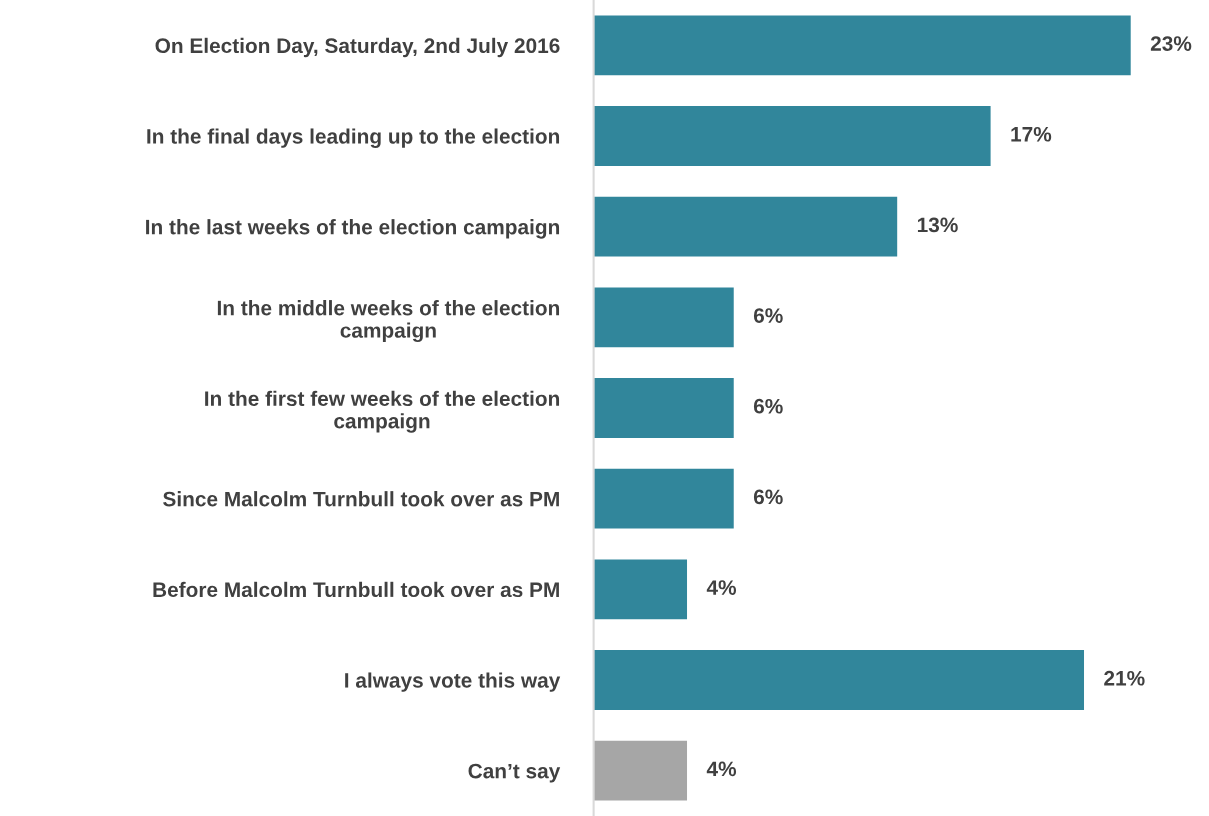 The height and width of the screenshot is (816, 1209). What do you see at coordinates (453, 682) in the screenshot?
I see `y-tick-label: I always vote this way` at bounding box center [453, 682].